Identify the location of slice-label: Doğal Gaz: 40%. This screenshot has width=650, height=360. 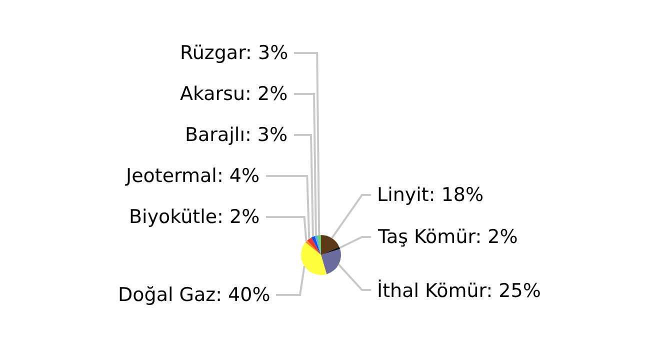
(194, 295).